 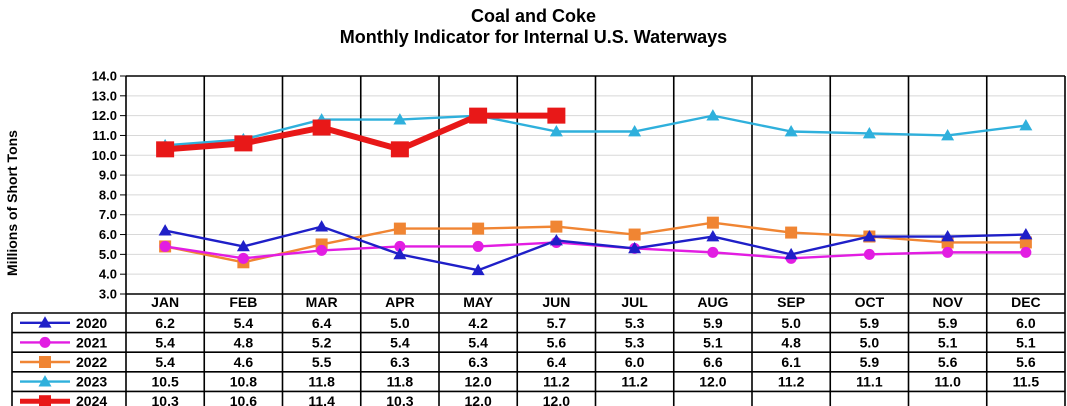 I want to click on data-label: 5.2, so click(x=322, y=342).